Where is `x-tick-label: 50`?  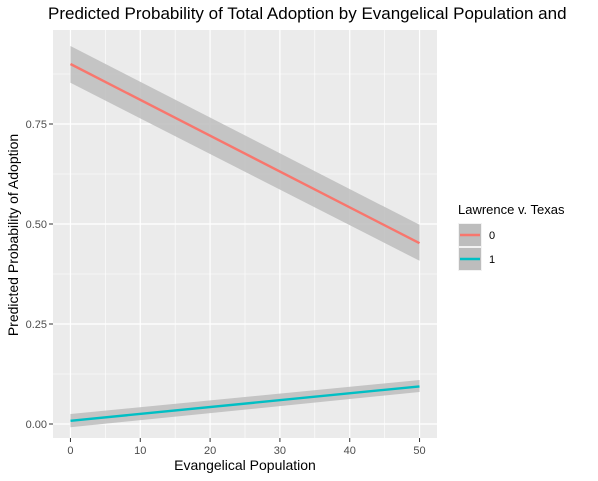
x-tick-label: 50 is located at coordinates (419, 451).